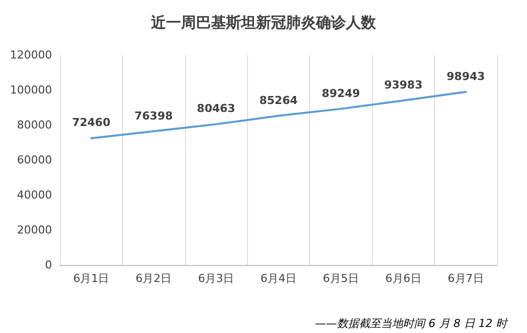  I want to click on y-tick-label: 40000, so click(34, 195).